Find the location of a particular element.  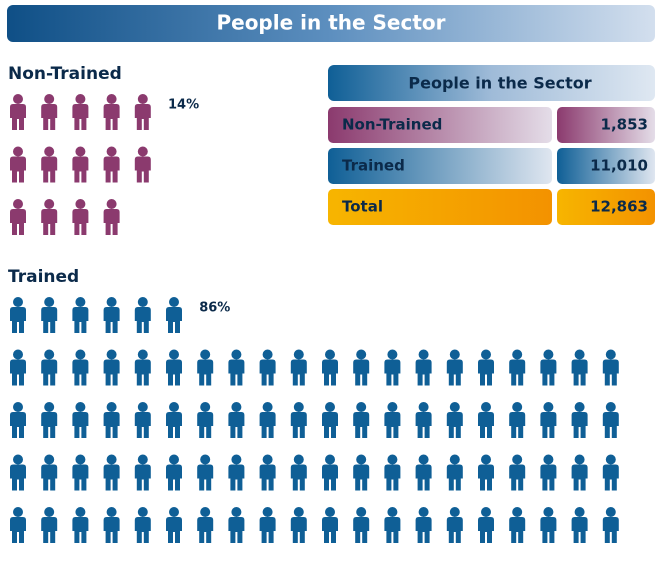

group-label: Non-Trained is located at coordinates (65, 74).